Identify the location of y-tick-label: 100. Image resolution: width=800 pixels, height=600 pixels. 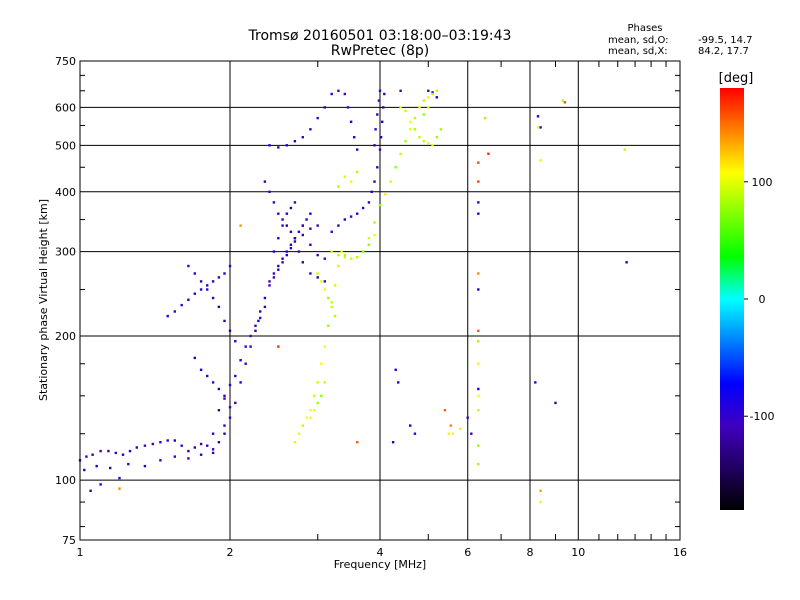
(65, 480).